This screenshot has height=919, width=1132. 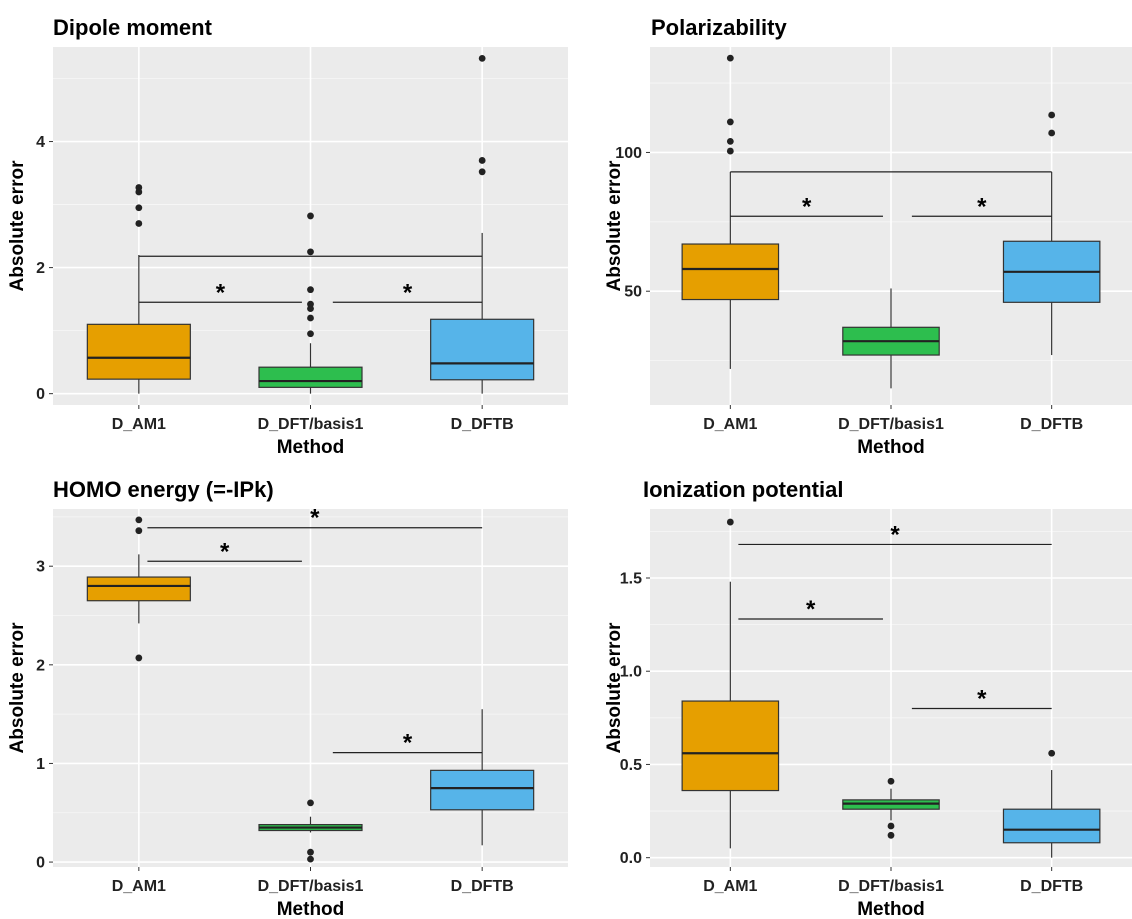 What do you see at coordinates (633, 292) in the screenshot?
I see `y-tick-label: 50` at bounding box center [633, 292].